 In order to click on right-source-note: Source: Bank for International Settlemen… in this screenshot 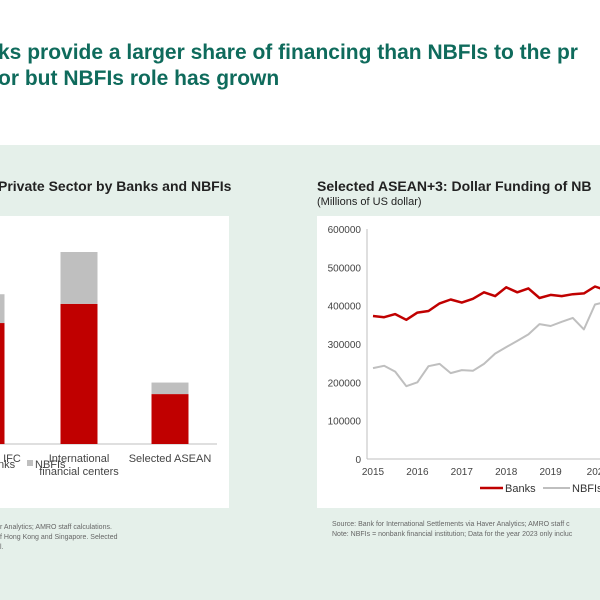, I will do `click(452, 530)`.